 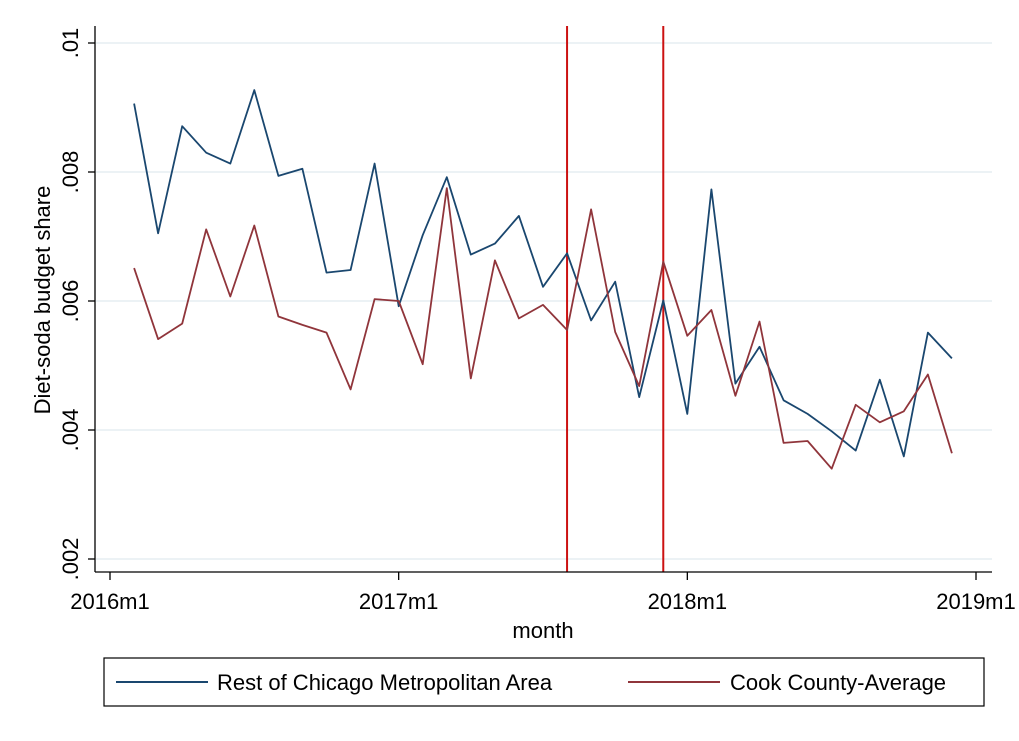 What do you see at coordinates (688, 601) in the screenshot?
I see `x-tick-label: 2018m1` at bounding box center [688, 601].